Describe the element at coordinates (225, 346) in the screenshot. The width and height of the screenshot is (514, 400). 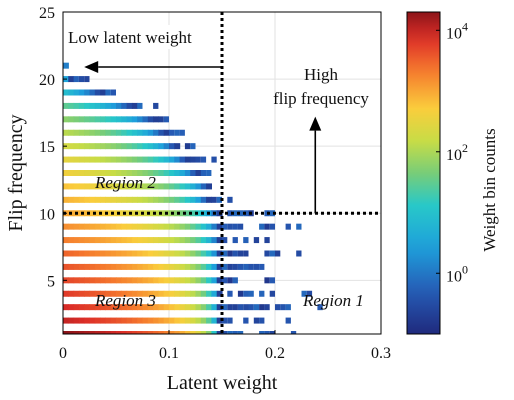
I see `x-ticks: 0 0.1 0.2 0.3` at that location.